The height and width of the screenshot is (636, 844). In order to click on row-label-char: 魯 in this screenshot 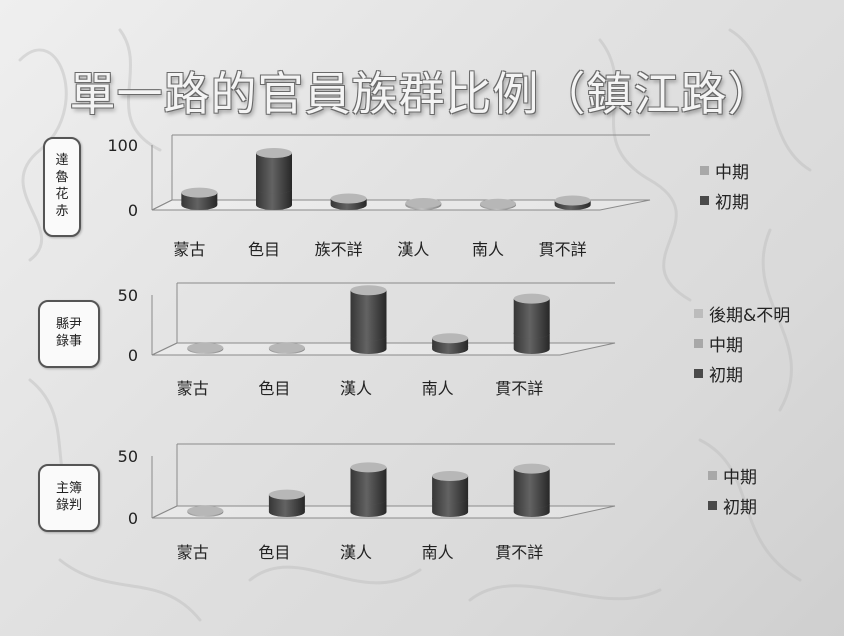, I will do `click(62, 178)`.